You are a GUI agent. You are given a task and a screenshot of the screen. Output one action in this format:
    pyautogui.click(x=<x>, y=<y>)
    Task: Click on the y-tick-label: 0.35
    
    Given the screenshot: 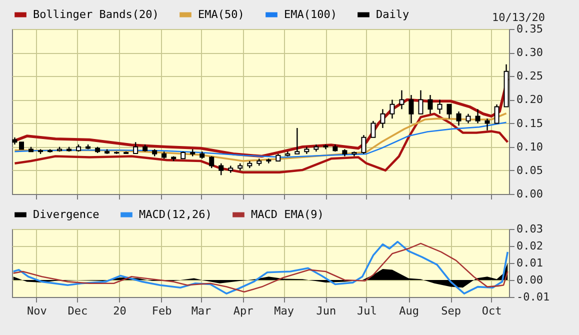 What is the action you would take?
    pyautogui.click(x=529, y=29)
    